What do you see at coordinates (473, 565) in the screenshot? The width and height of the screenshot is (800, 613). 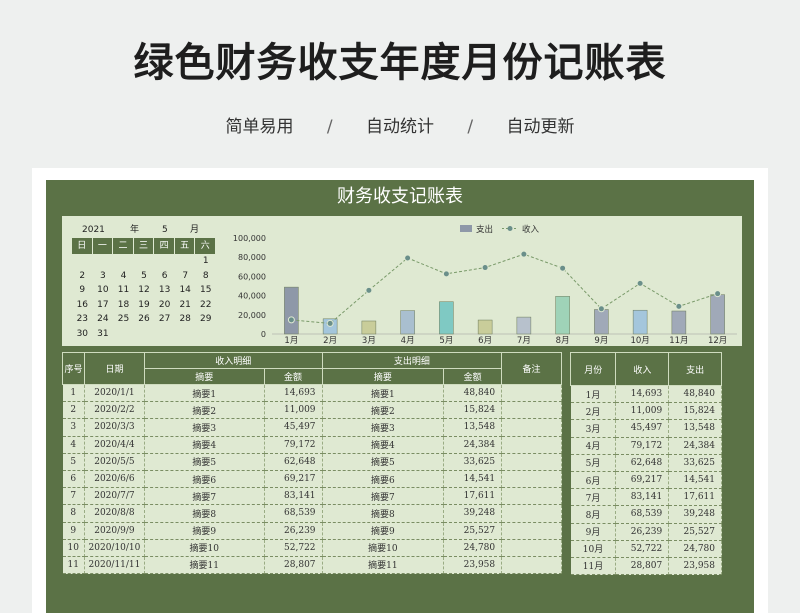 I see `cell-out-amount: 23,958` at bounding box center [473, 565].